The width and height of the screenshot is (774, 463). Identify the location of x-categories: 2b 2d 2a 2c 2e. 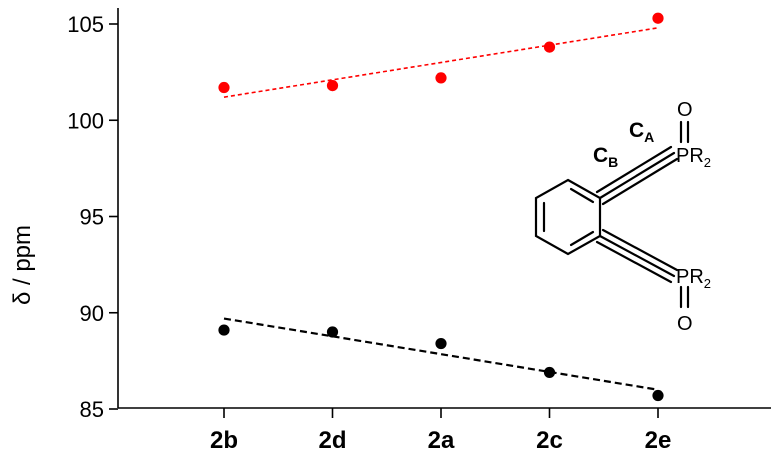
(440, 431).